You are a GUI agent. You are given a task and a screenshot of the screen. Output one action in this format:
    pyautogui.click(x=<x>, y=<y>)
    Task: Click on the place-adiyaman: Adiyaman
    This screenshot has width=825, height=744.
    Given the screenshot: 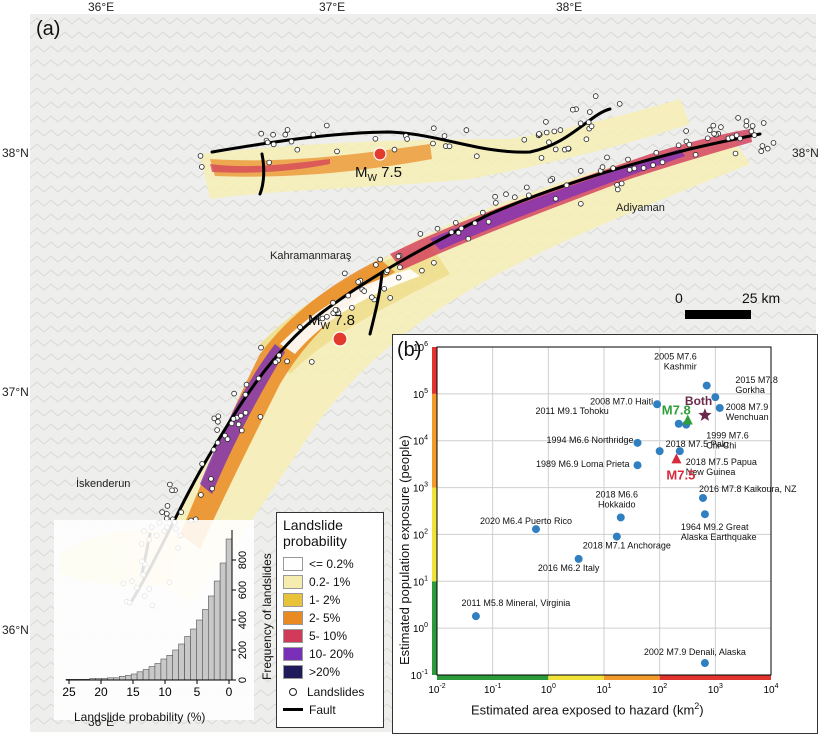 What is the action you would take?
    pyautogui.click(x=640, y=208)
    